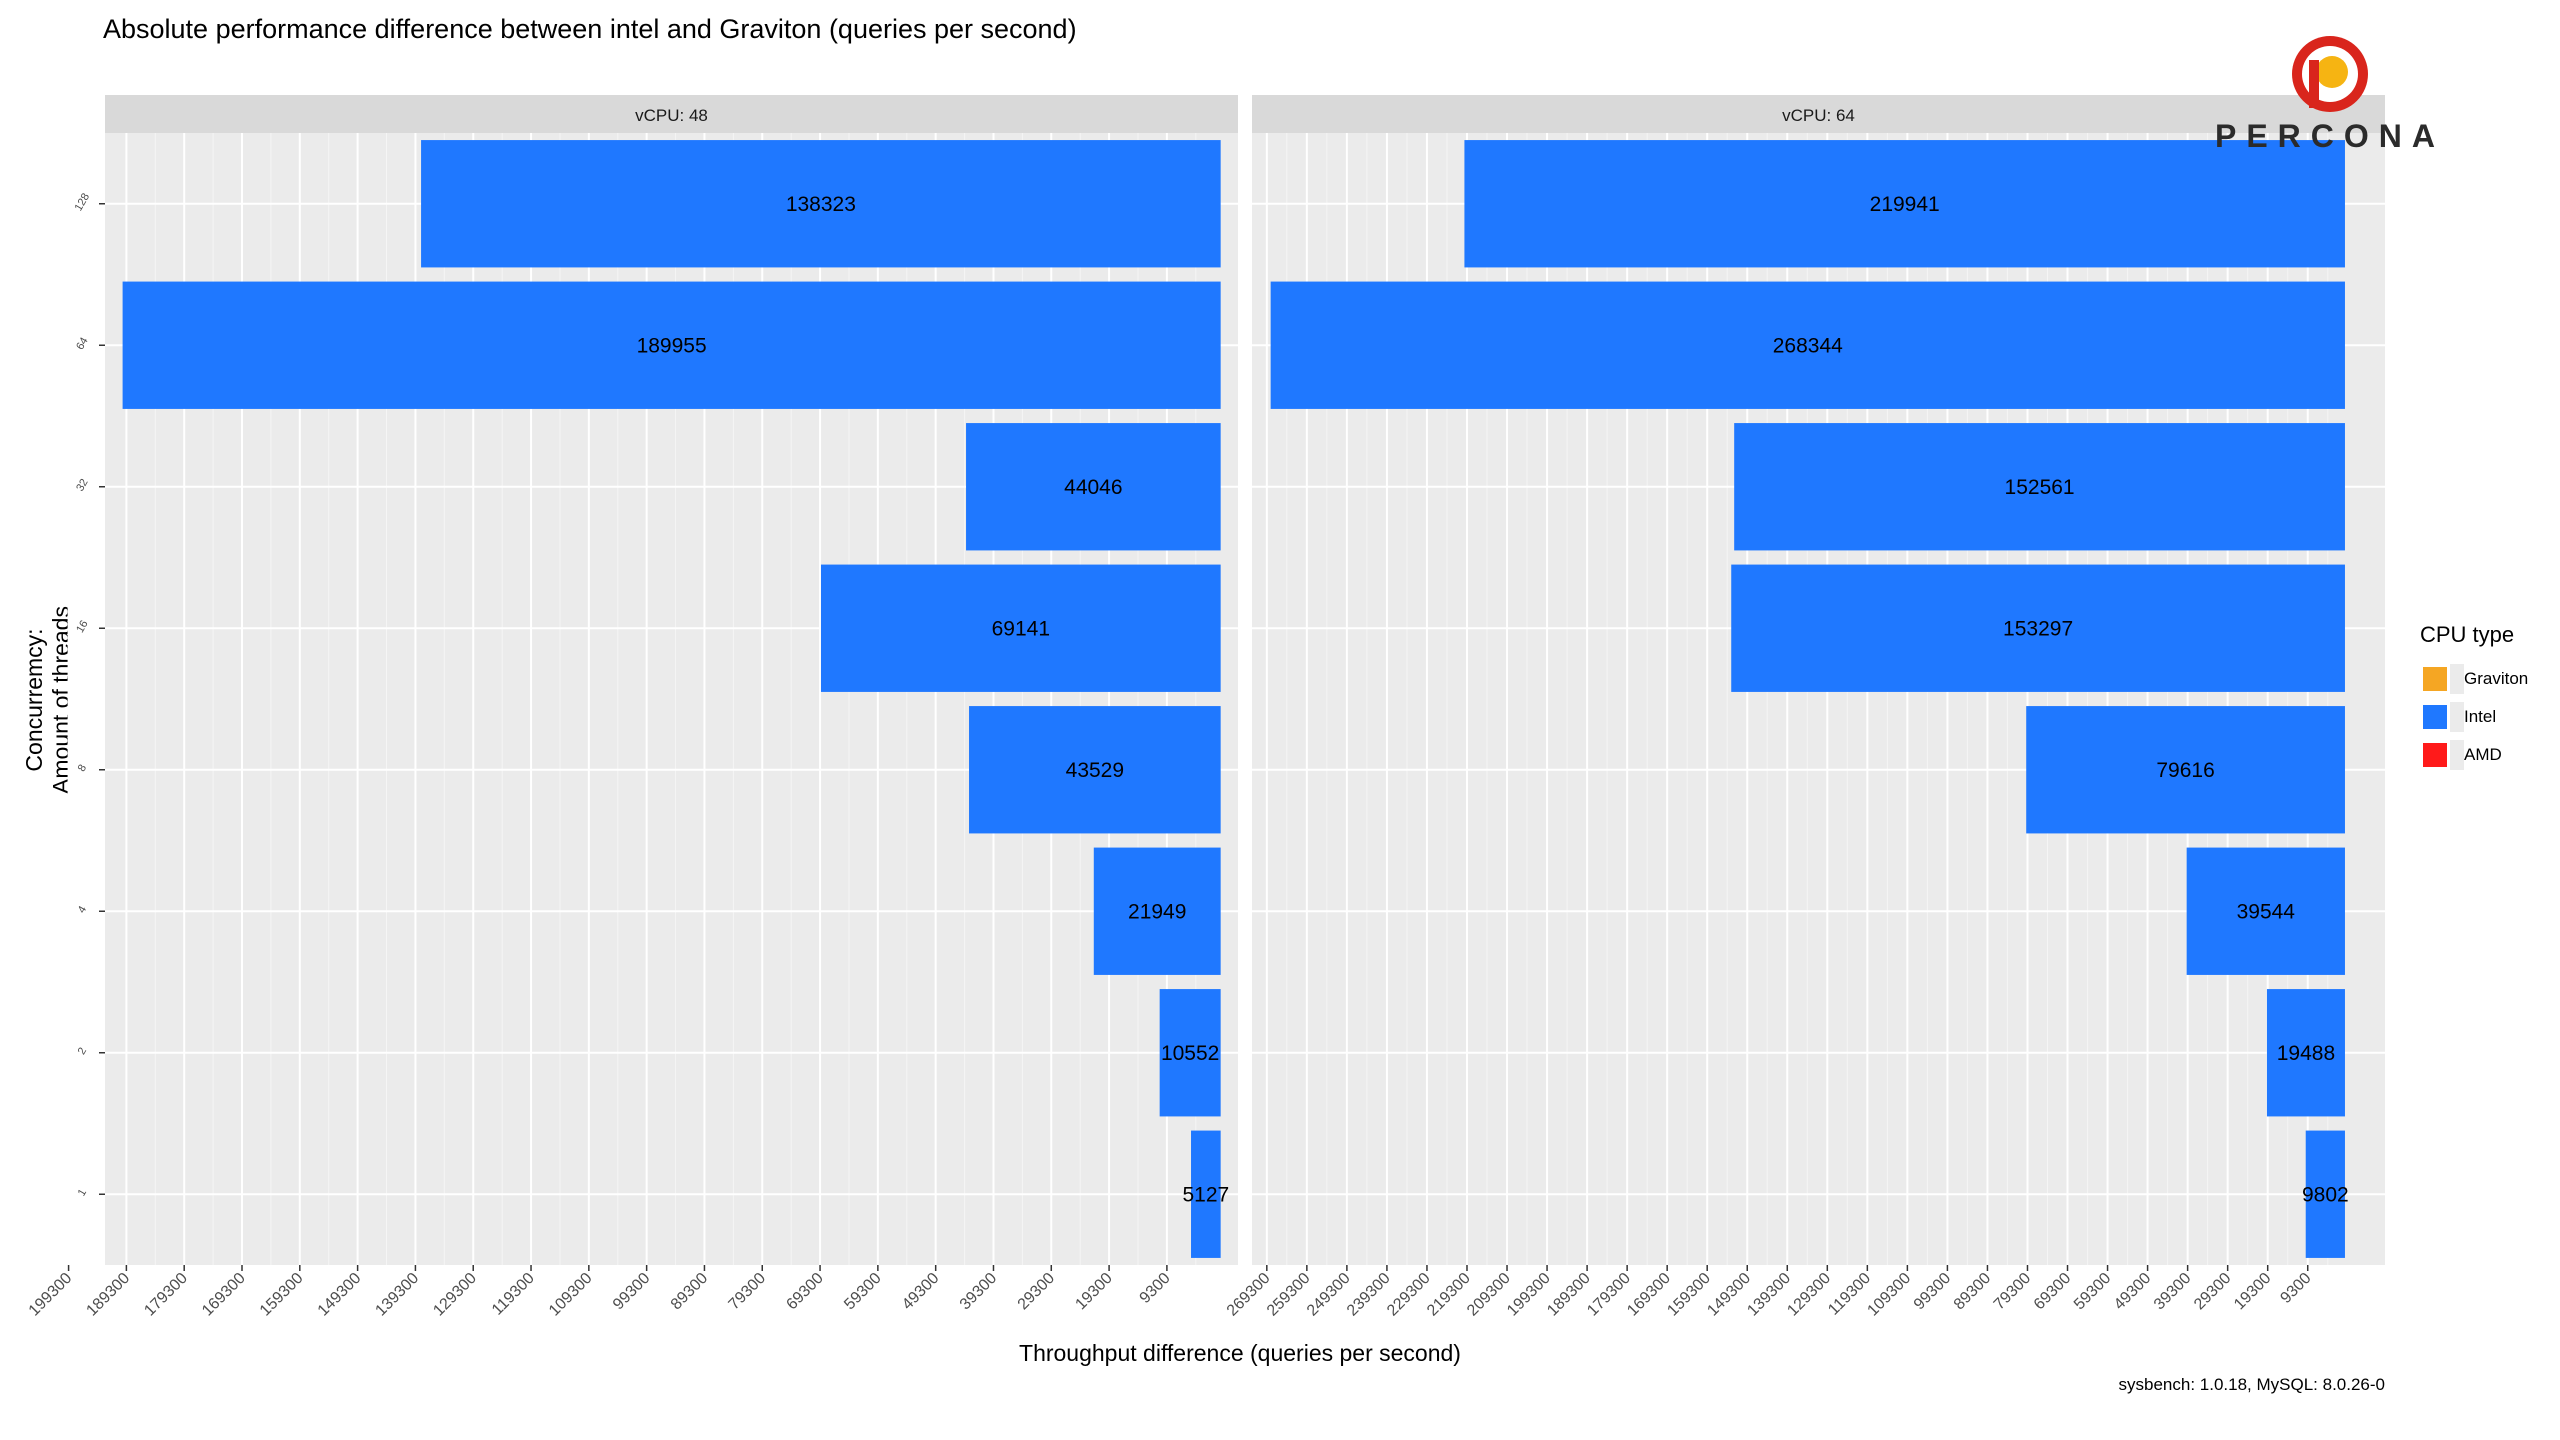  I want to click on bar-value-label: 39544, so click(2266, 911).